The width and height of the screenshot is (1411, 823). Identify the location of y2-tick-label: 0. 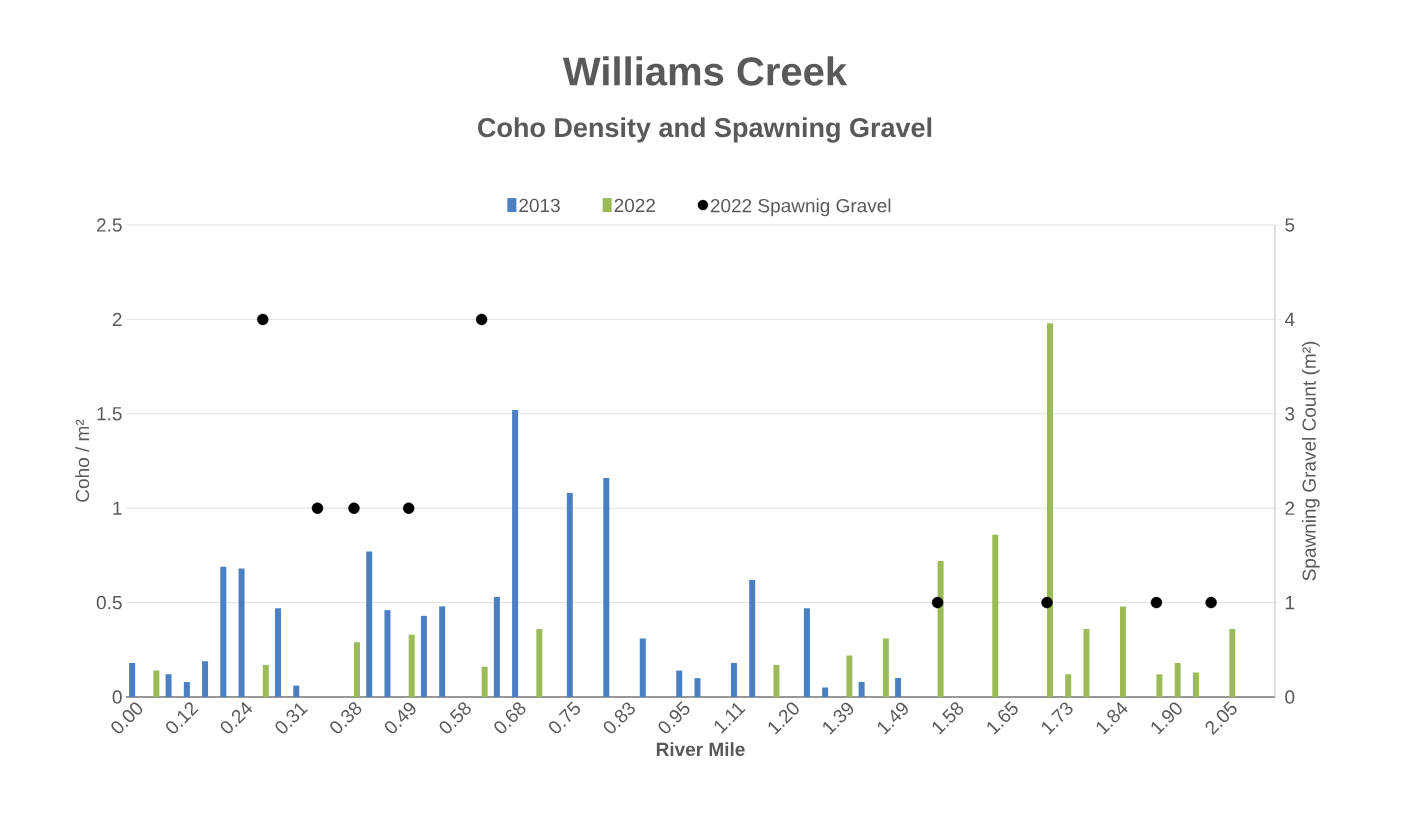
(1290, 697).